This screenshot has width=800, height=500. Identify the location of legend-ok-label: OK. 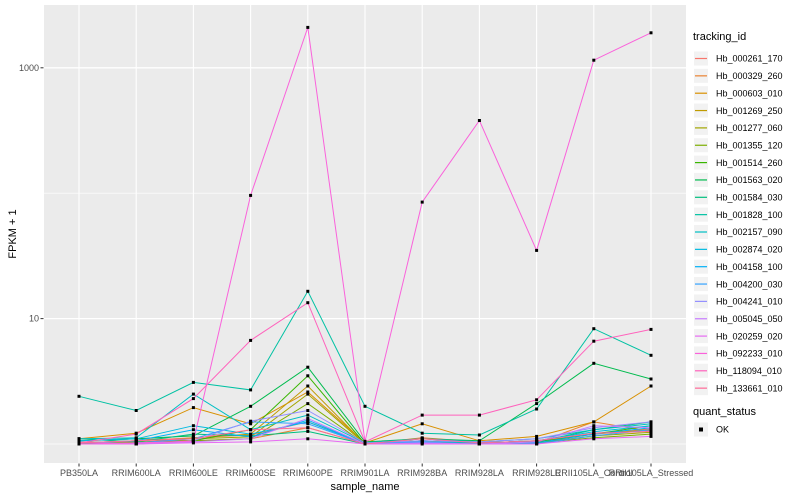
(722, 430).